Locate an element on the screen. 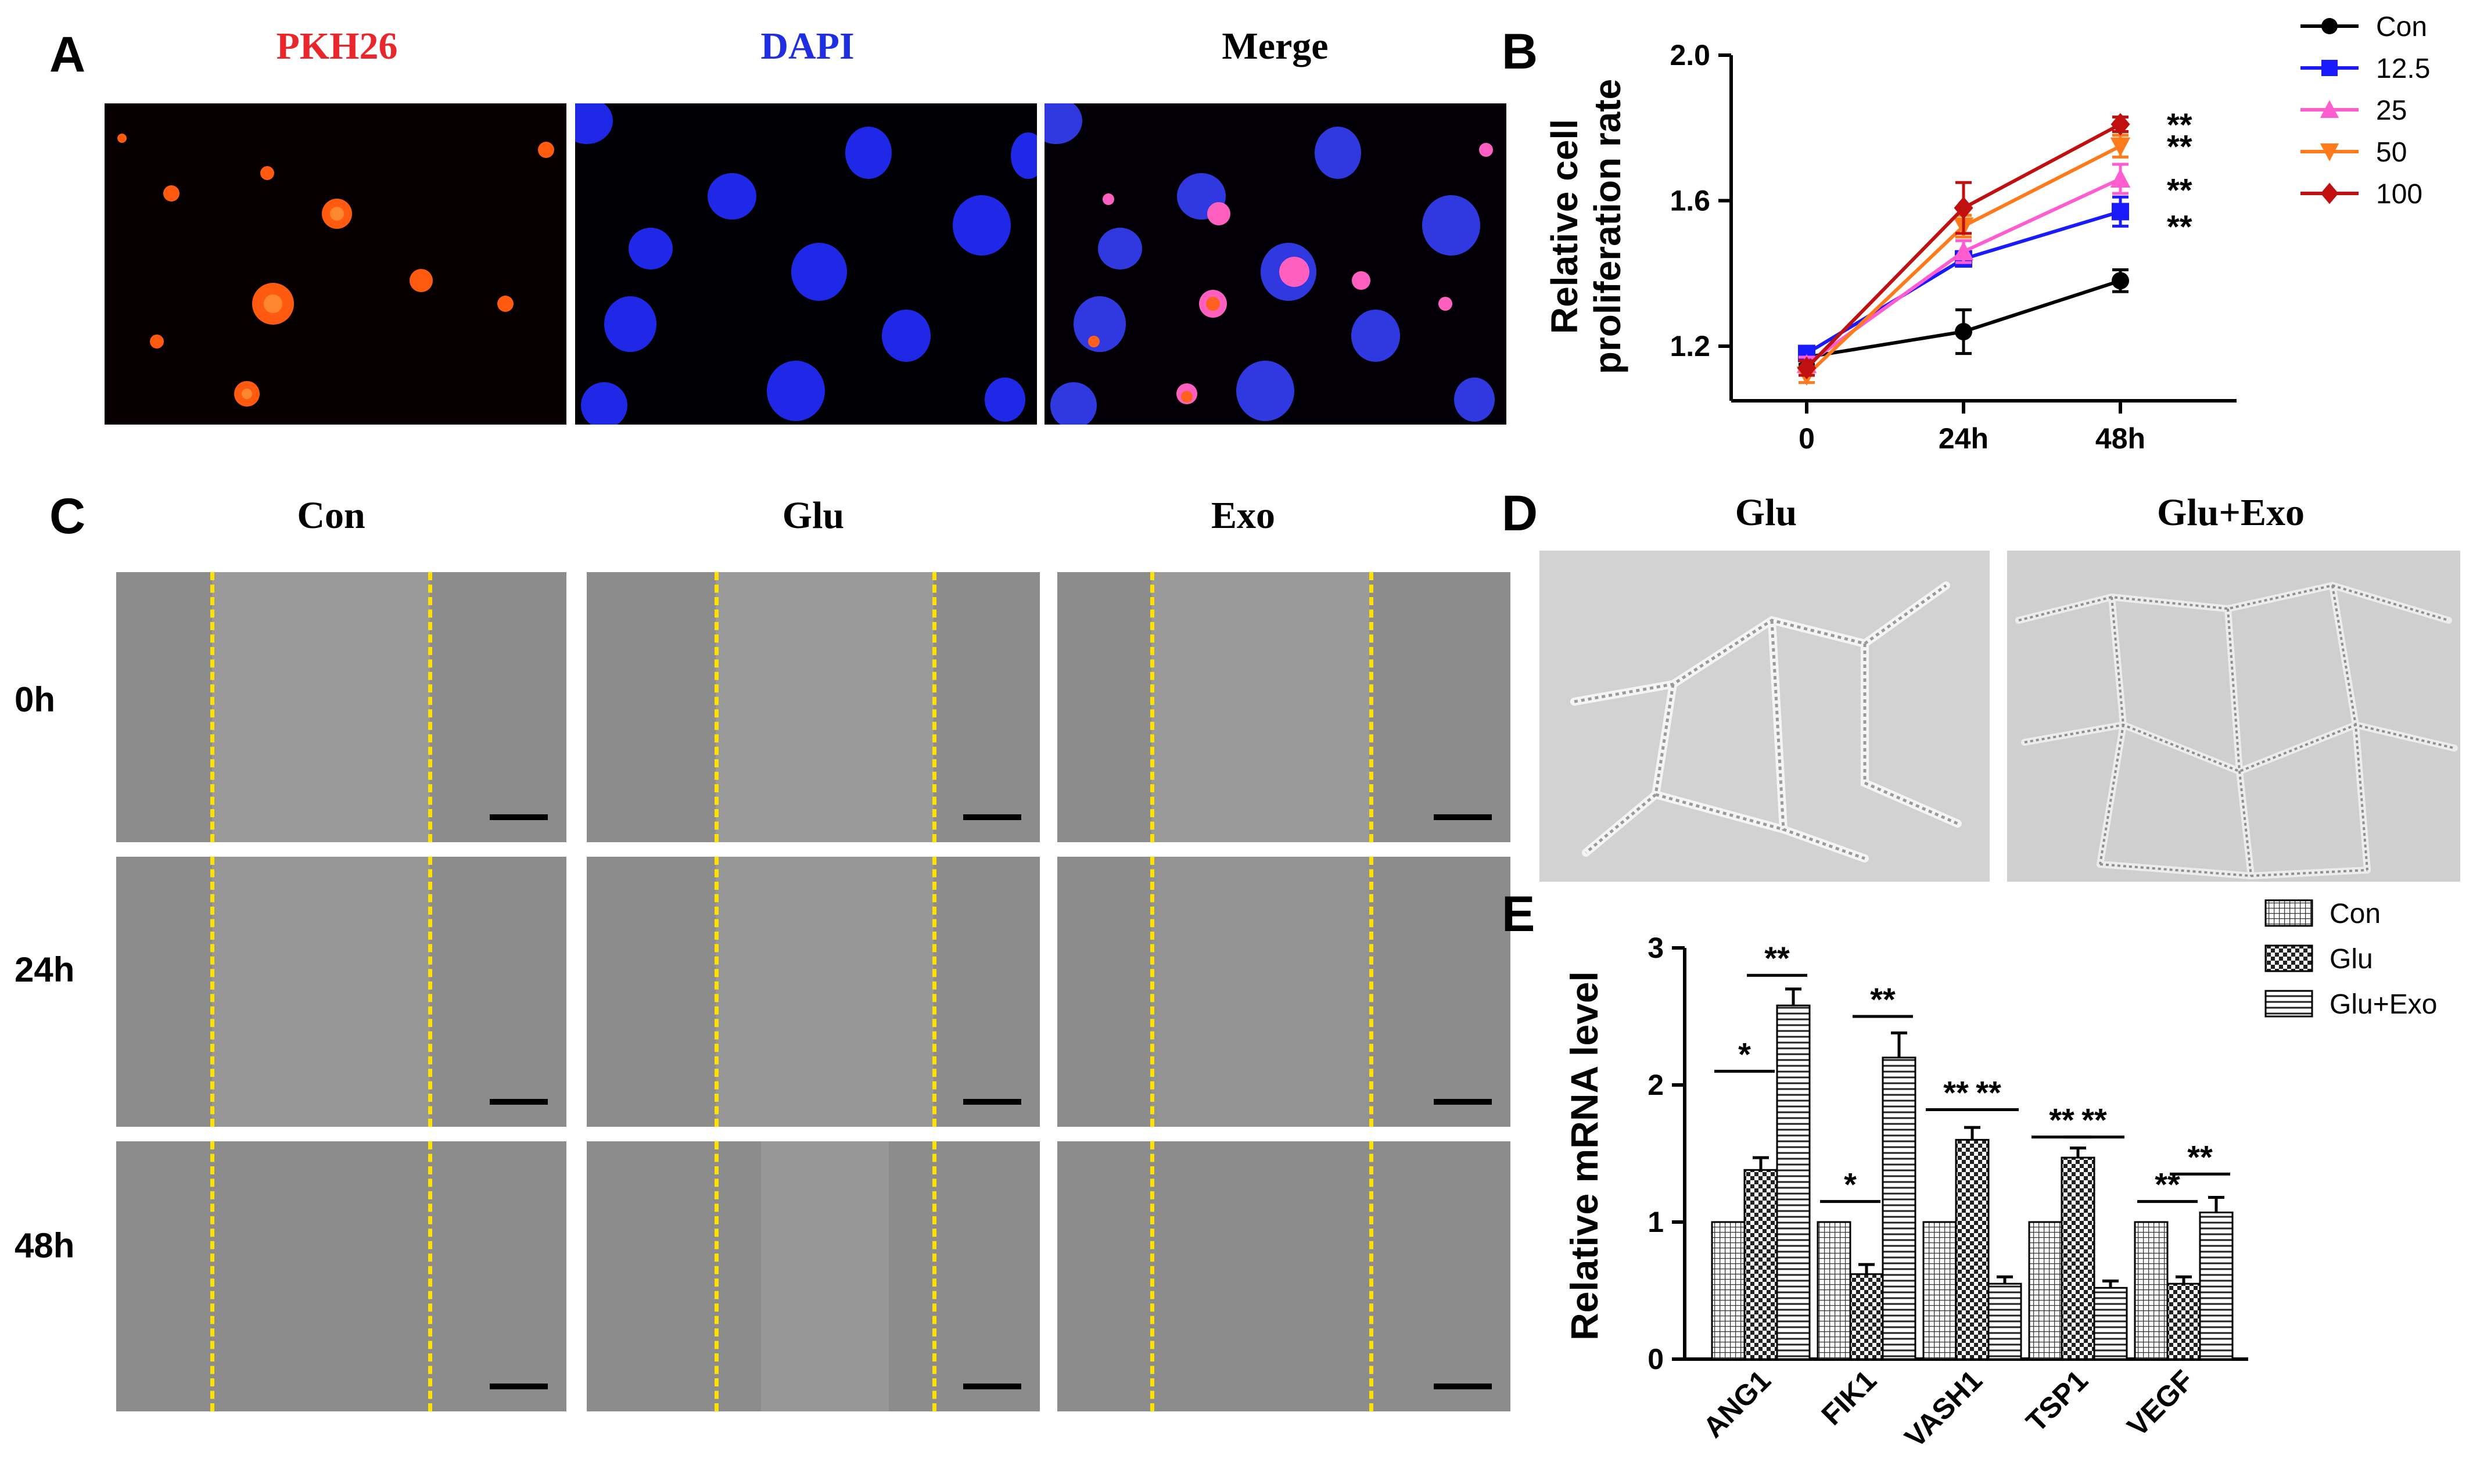  tube-network-glu-exo is located at coordinates (2236, 730).